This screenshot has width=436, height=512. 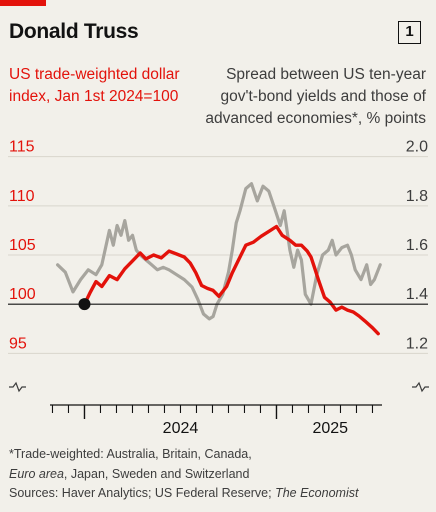 What do you see at coordinates (23, 3) in the screenshot?
I see `brand-tag` at bounding box center [23, 3].